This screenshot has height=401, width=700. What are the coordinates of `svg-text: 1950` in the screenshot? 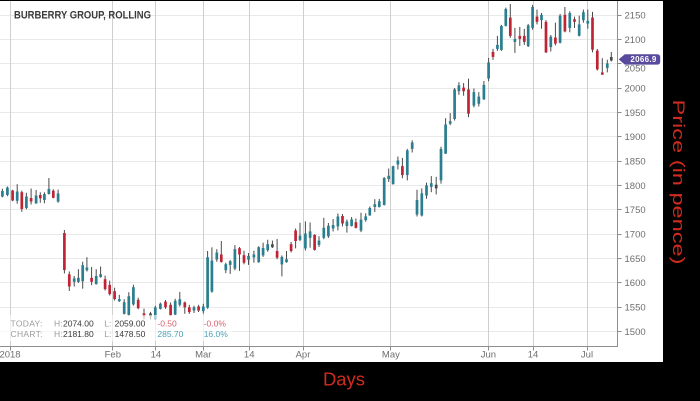 It's located at (635, 113).